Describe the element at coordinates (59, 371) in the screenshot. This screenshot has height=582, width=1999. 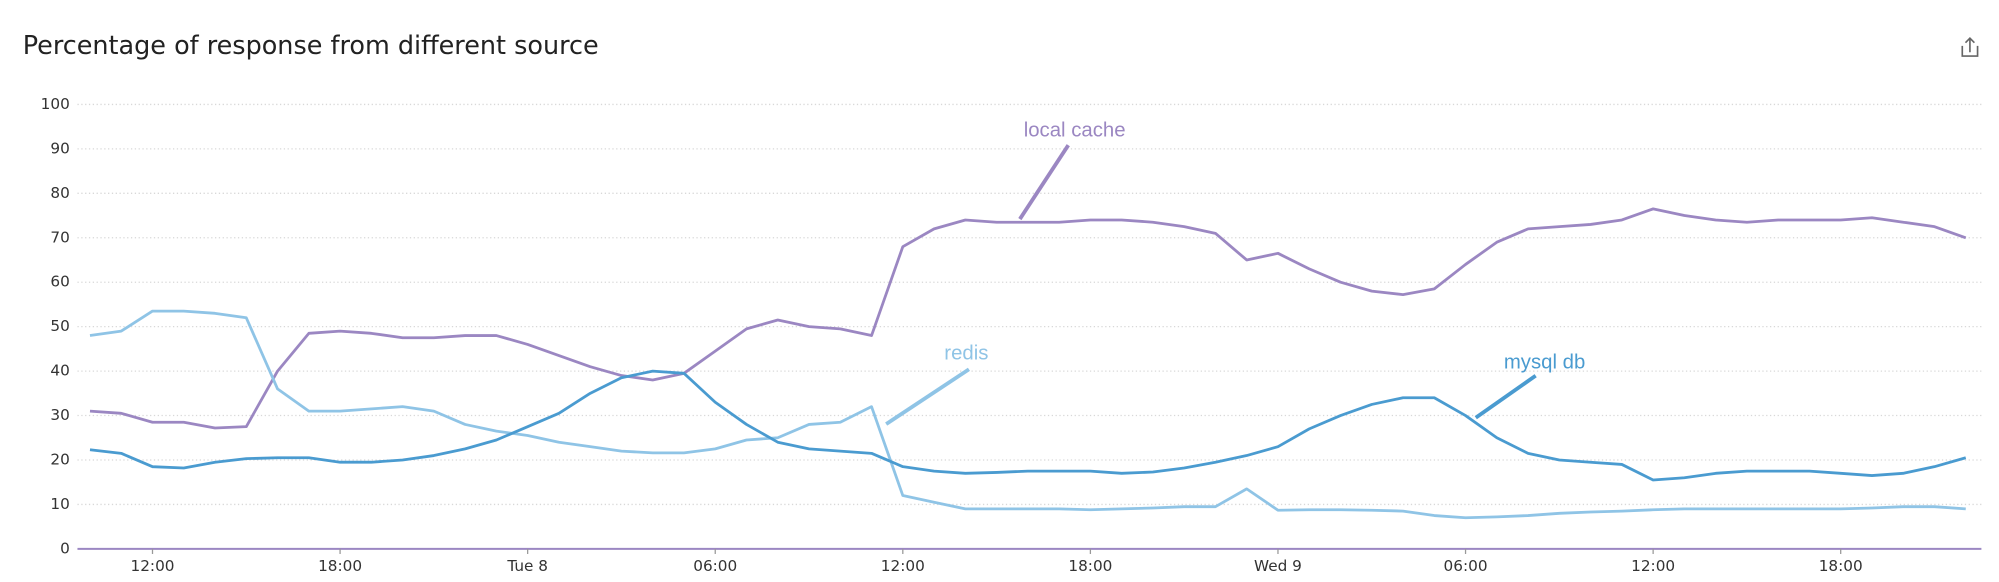
I see `y-tick-label: 40` at that location.